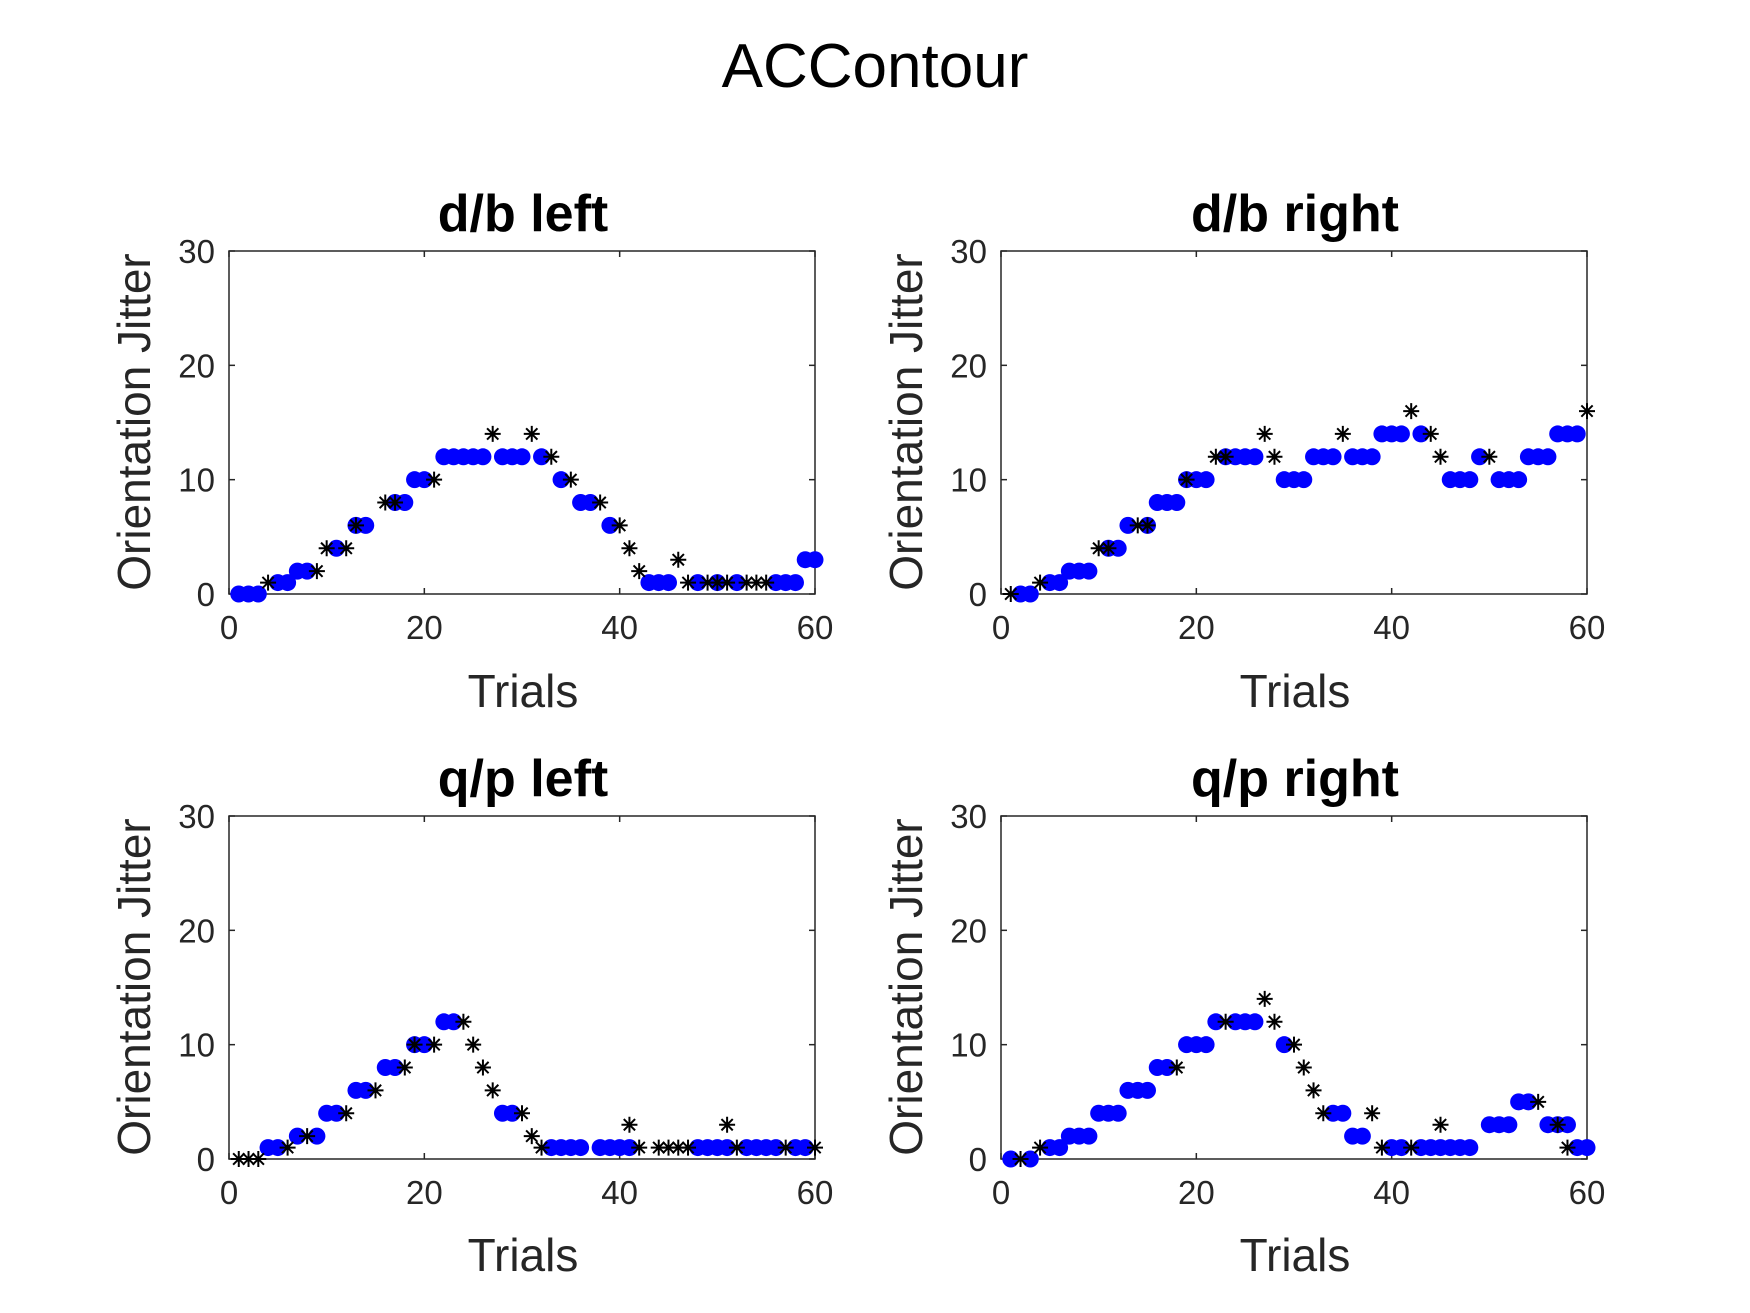  What do you see at coordinates (968, 816) in the screenshot?
I see `y-tick-label: 30` at bounding box center [968, 816].